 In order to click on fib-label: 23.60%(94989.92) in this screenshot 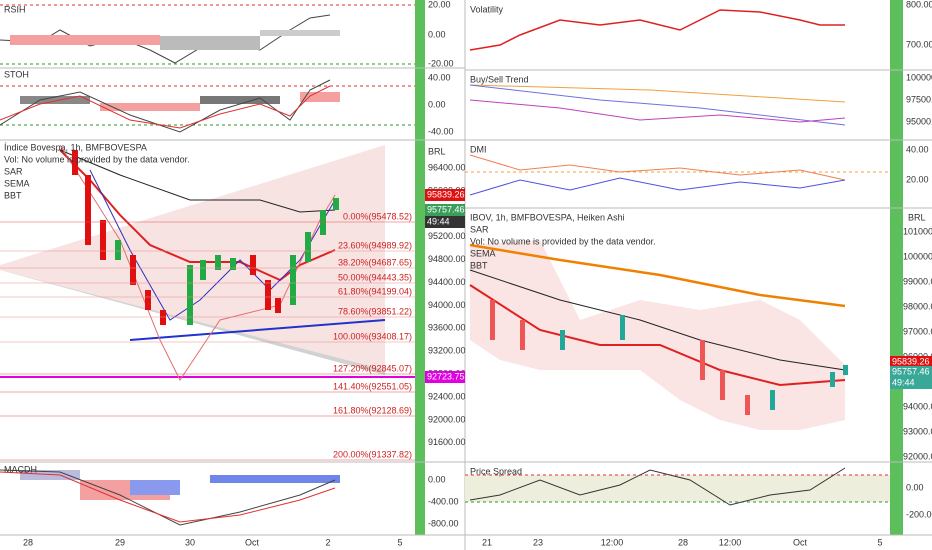, I will do `click(375, 245)`.